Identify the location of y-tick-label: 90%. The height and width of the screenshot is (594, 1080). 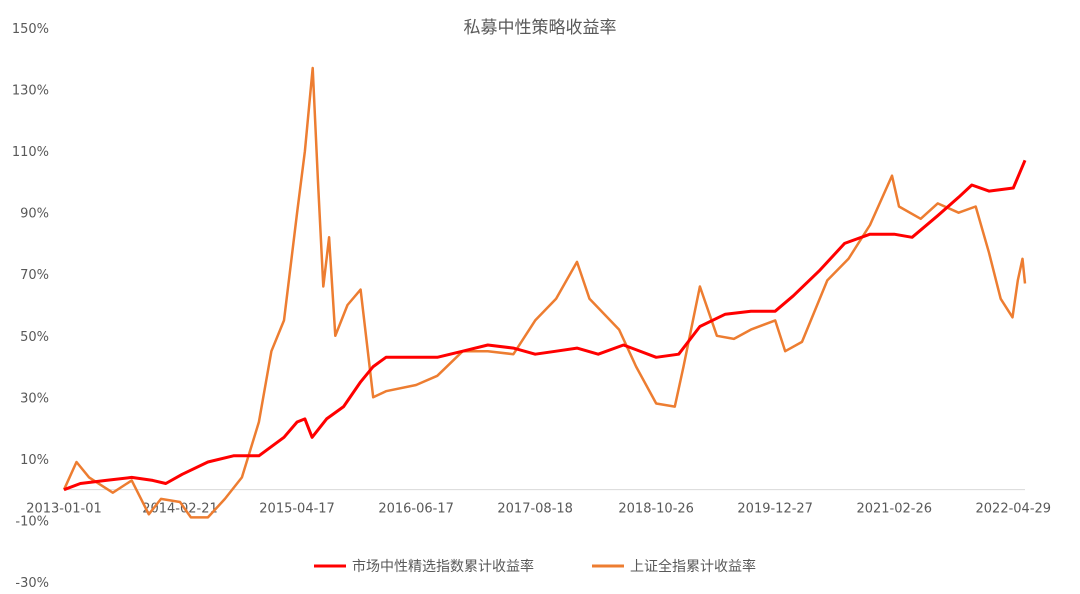
(34, 214).